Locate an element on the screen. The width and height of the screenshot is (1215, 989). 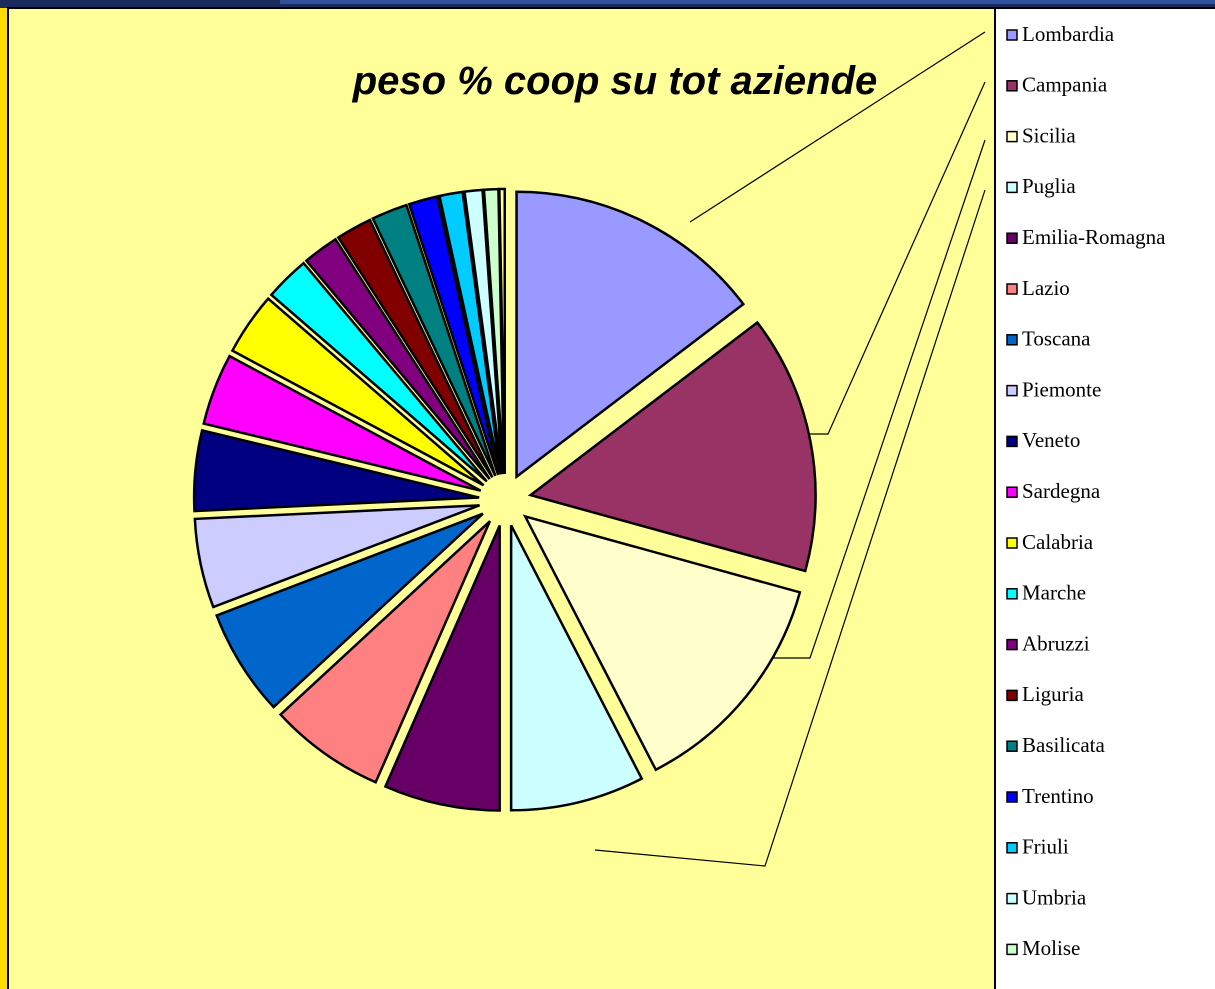
left-edge is located at coordinates (4, 498).